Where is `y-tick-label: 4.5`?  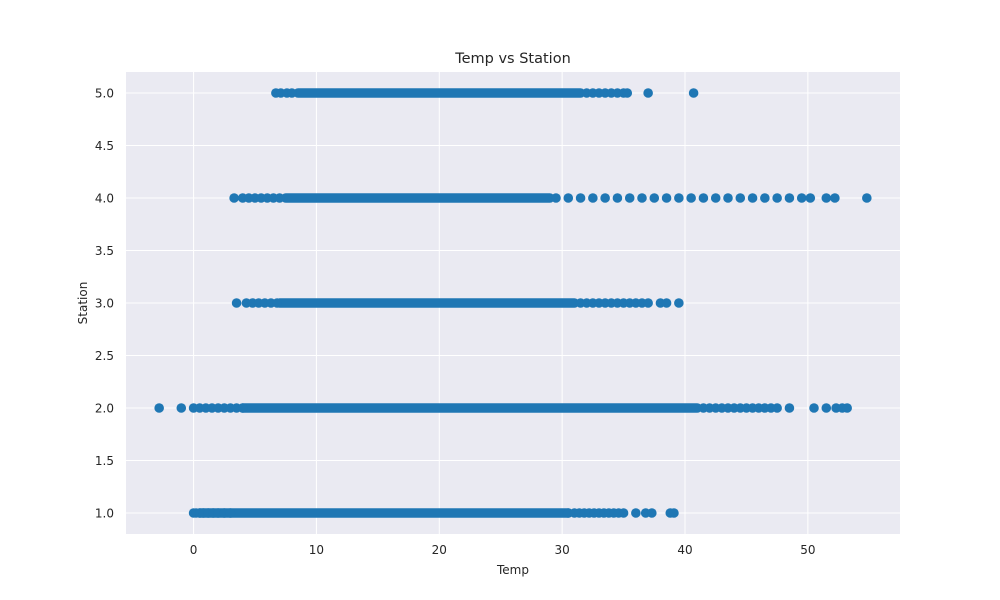 y-tick-label: 4.5 is located at coordinates (104, 146).